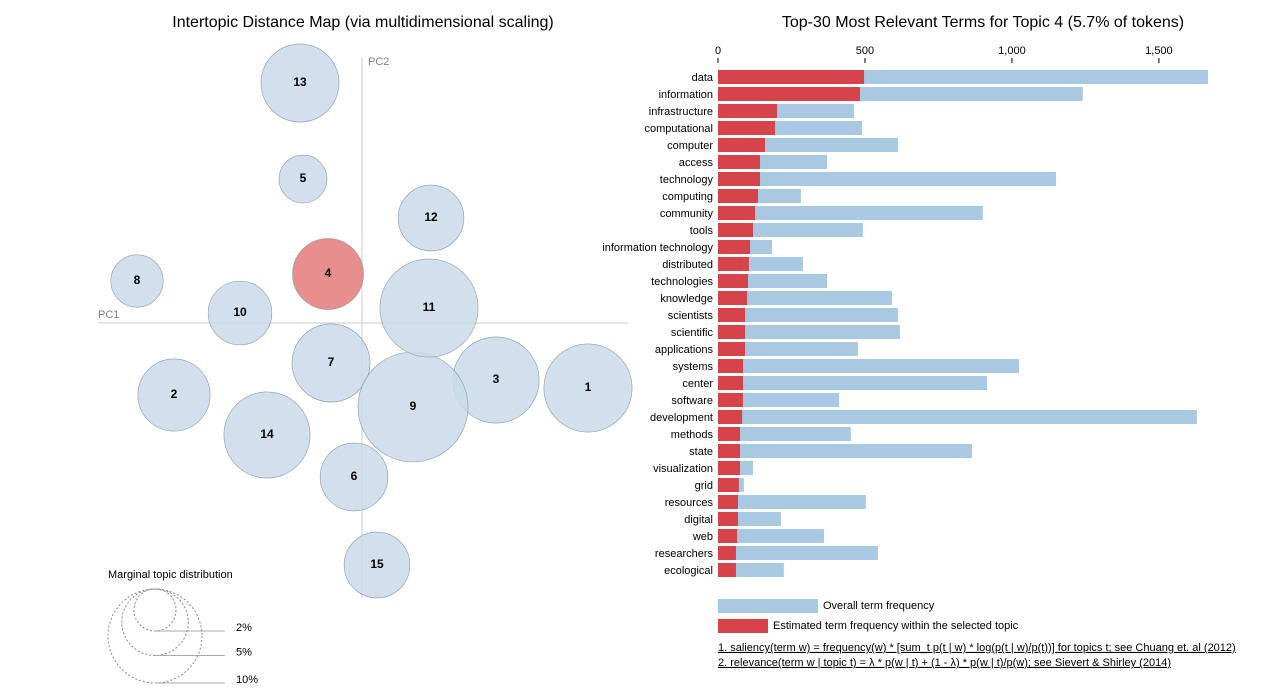 This screenshot has height=697, width=1261. I want to click on term-label: computer, so click(690, 146).